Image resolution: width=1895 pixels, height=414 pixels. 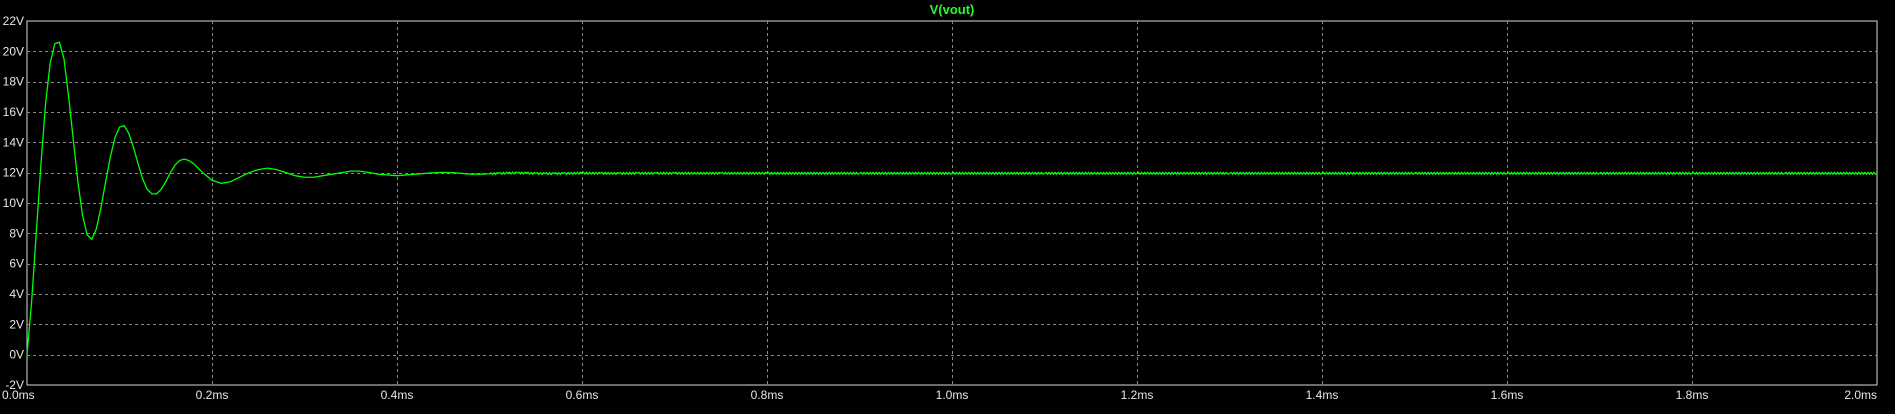 What do you see at coordinates (13, 21) in the screenshot?
I see `y-tick-label: 22V` at bounding box center [13, 21].